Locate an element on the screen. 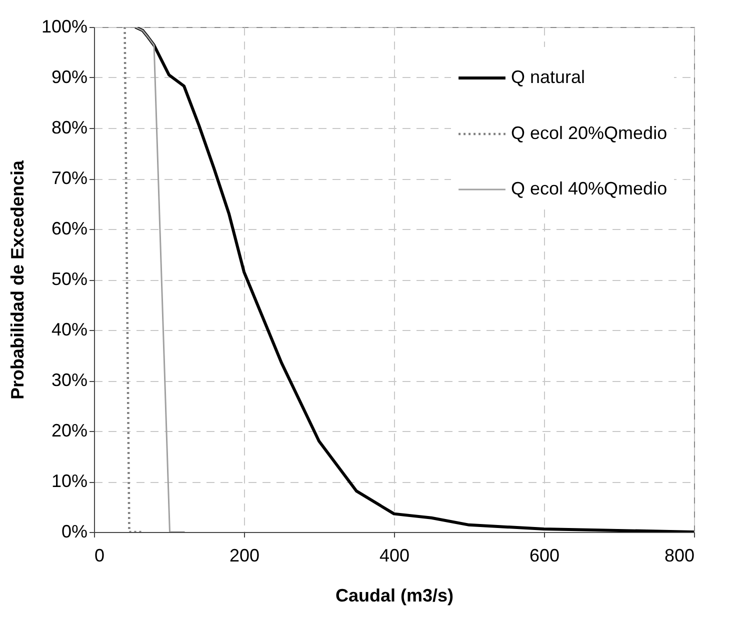 The height and width of the screenshot is (632, 753). x-axis-title: Caudal (m3/s) is located at coordinates (394, 596).